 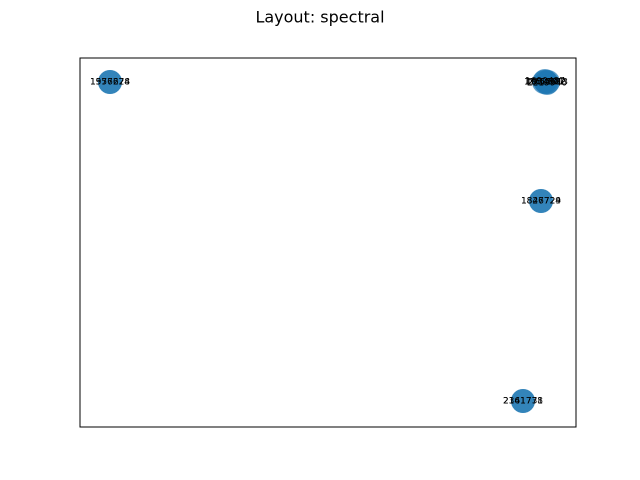 I want to click on node-label: 2161778, so click(x=523, y=402).